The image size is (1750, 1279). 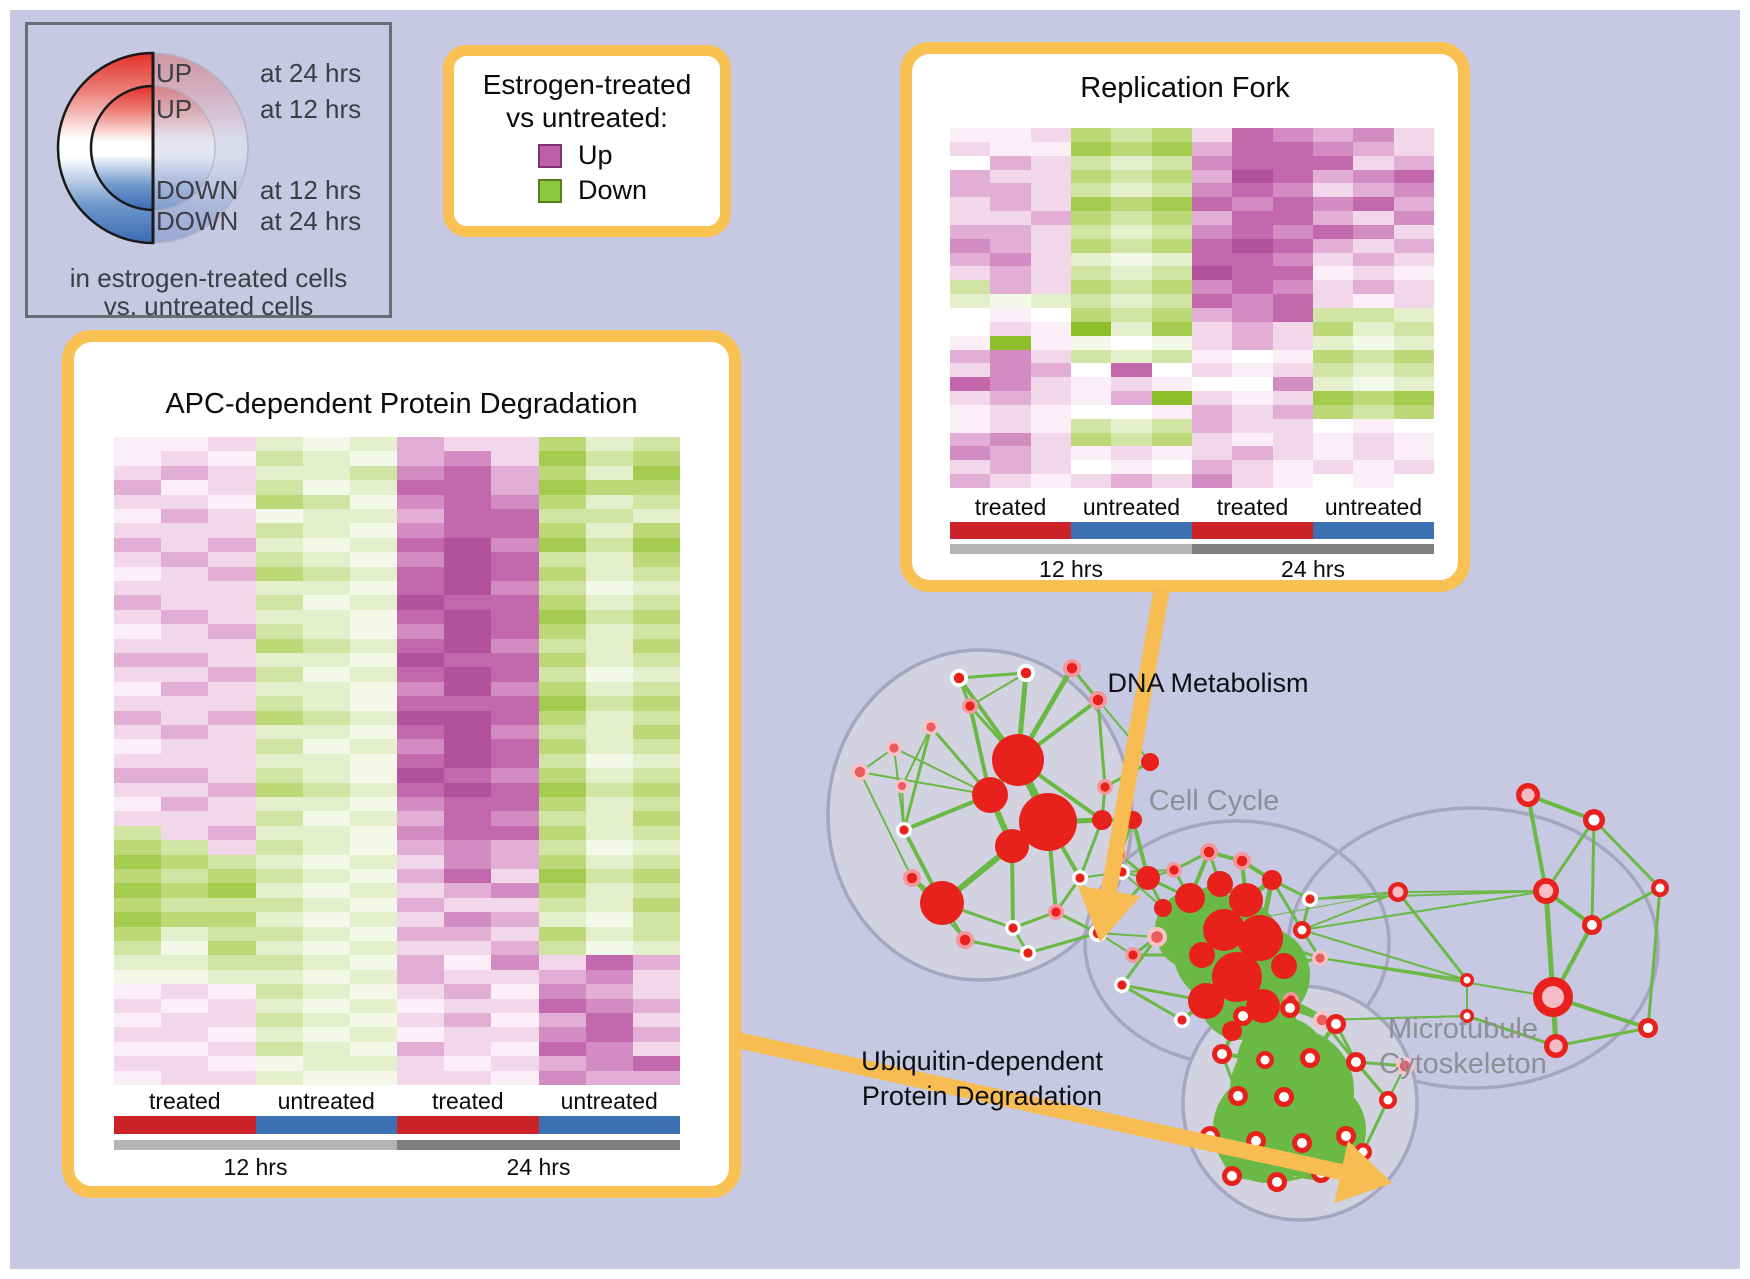 What do you see at coordinates (550, 155) in the screenshot?
I see `up-color-swatch` at bounding box center [550, 155].